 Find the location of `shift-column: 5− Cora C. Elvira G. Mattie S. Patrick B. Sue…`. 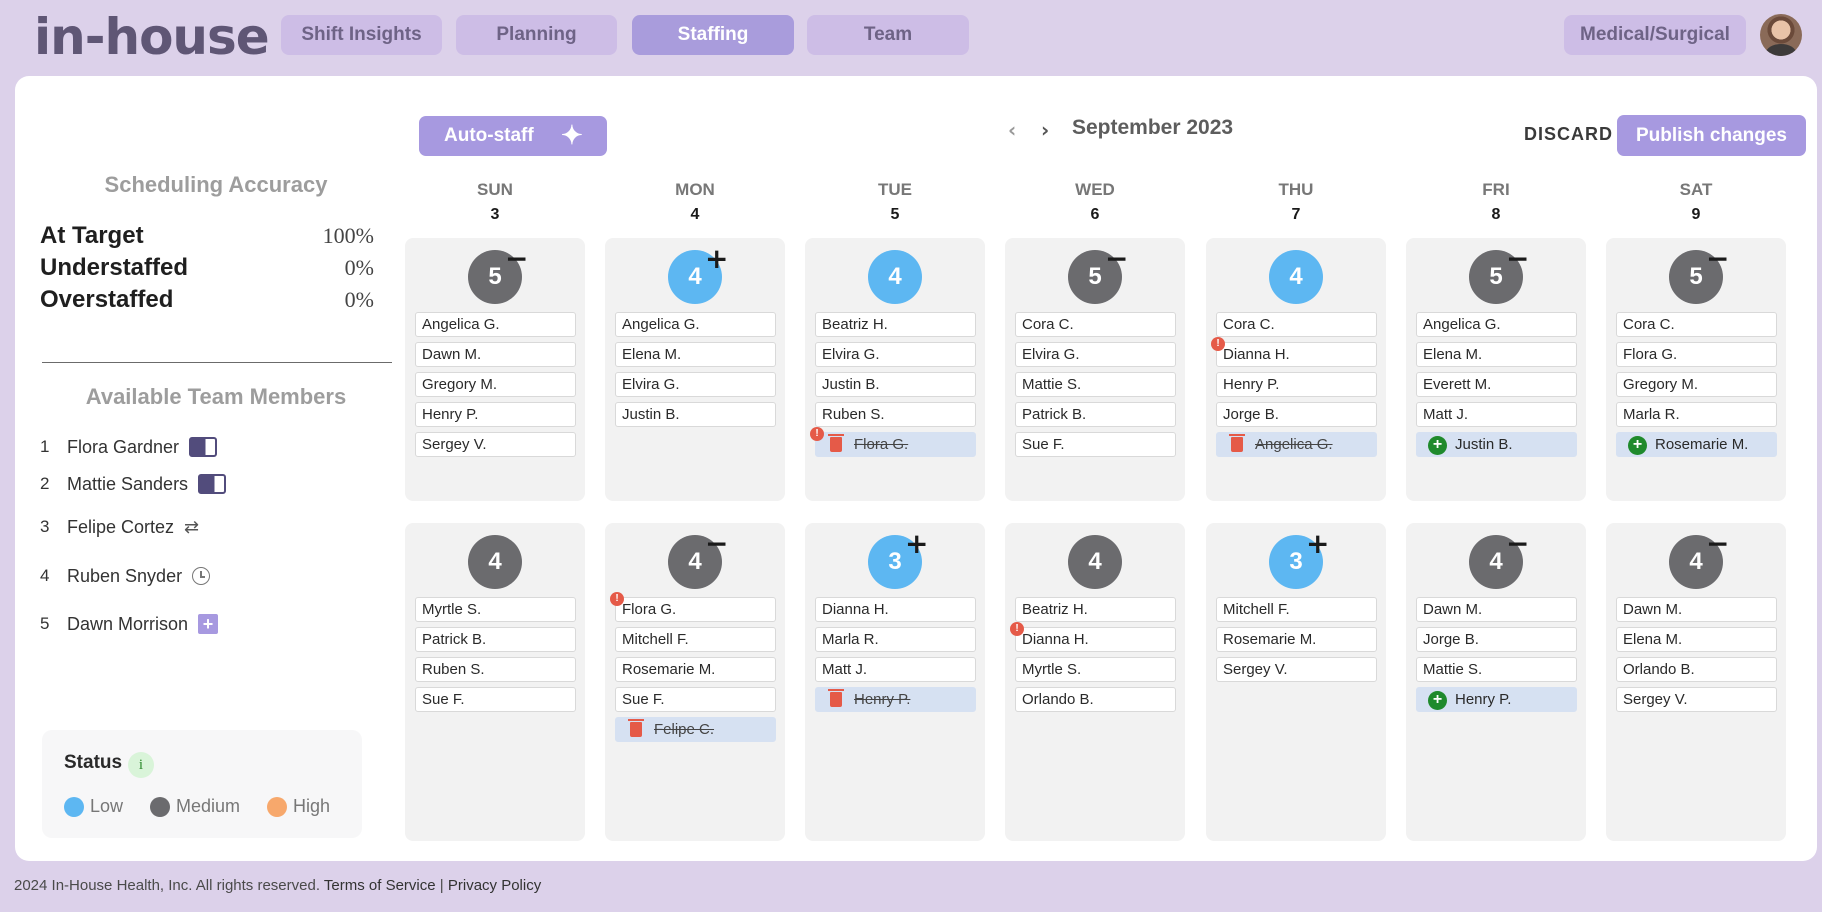

shift-column: 5− Cora C. Elvira G. Mattie S. Patrick B. Sue… is located at coordinates (1095, 369).